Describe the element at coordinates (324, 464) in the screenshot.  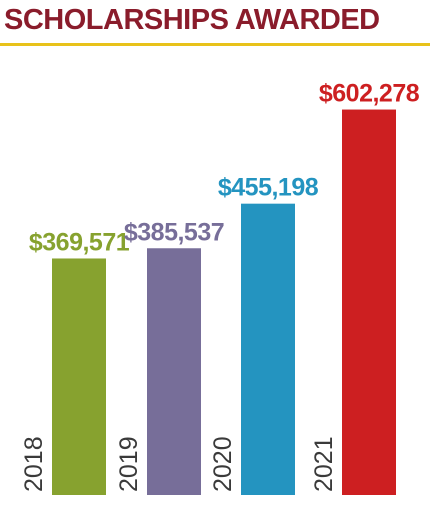
I see `year-label-2021: 2021` at that location.